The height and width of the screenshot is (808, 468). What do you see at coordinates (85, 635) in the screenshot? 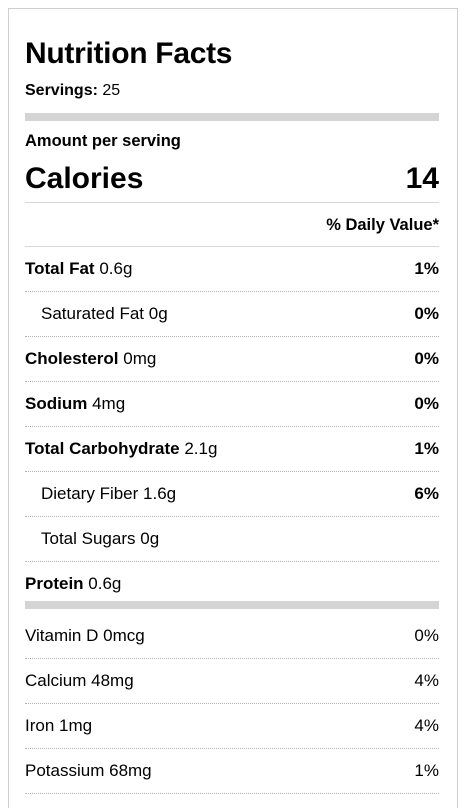
I see `vitamin-name: Vitamin D 0mcg` at bounding box center [85, 635].